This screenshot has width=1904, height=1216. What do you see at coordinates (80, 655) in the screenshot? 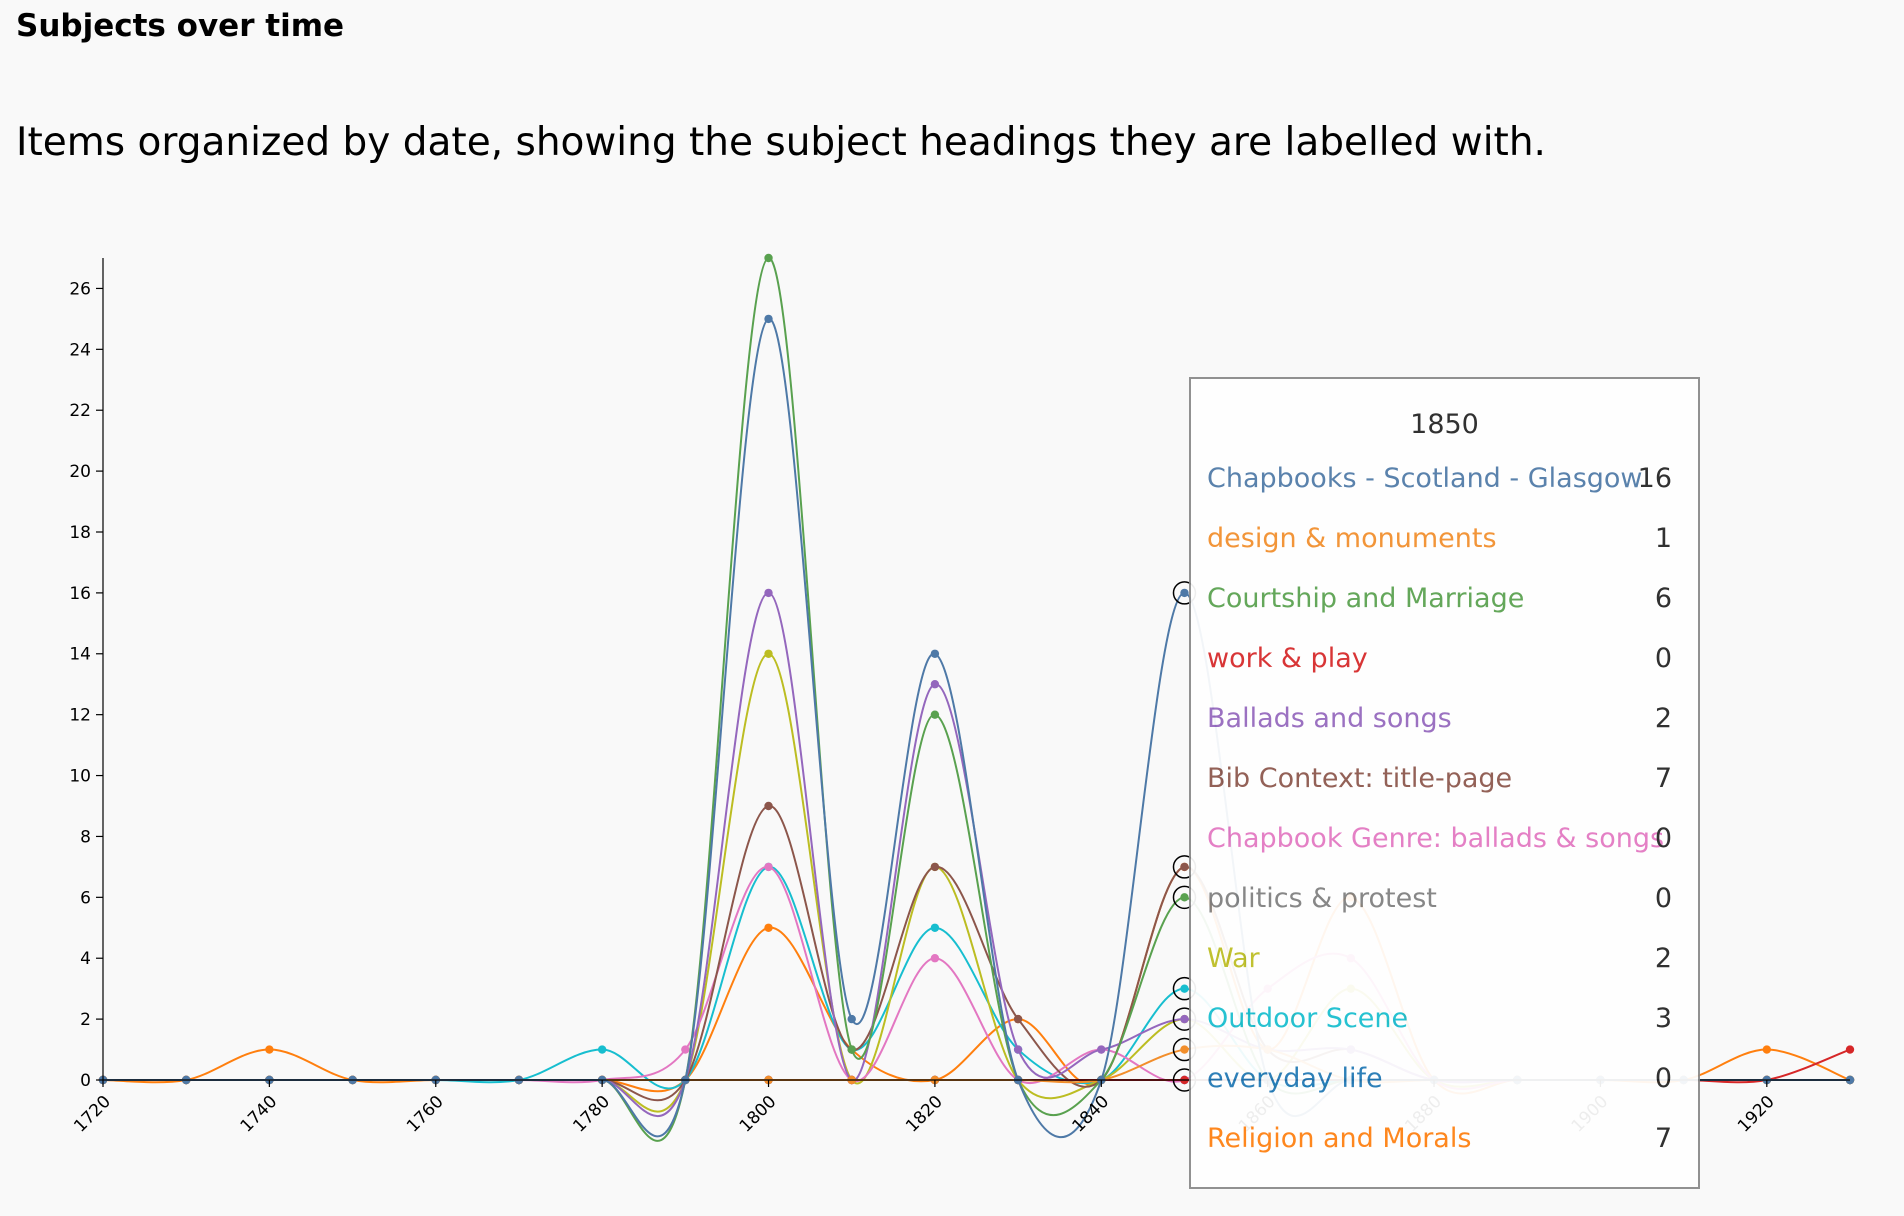
I see `y-tick-label: 14` at bounding box center [80, 655].